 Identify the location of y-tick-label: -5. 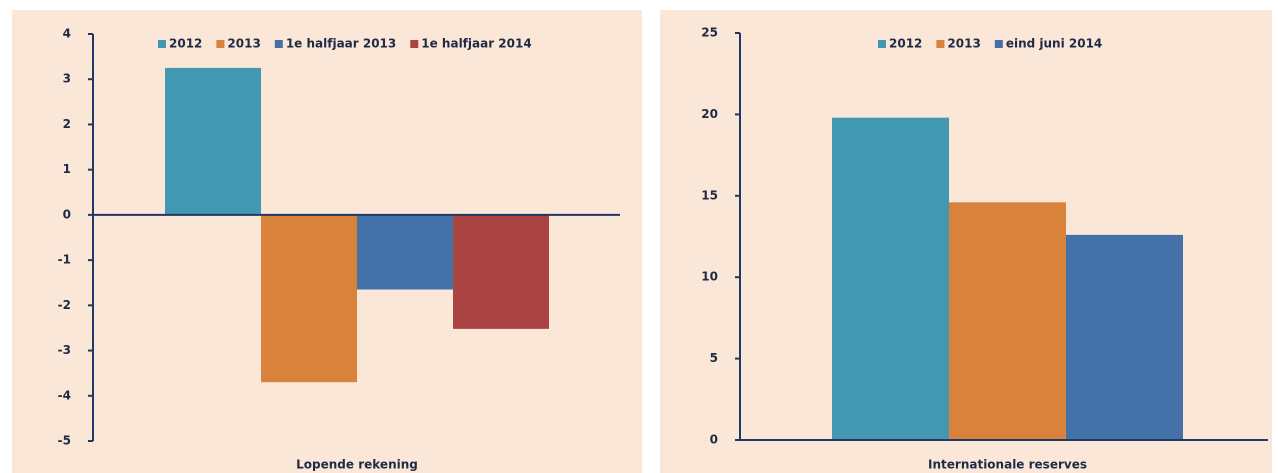
(64, 441).